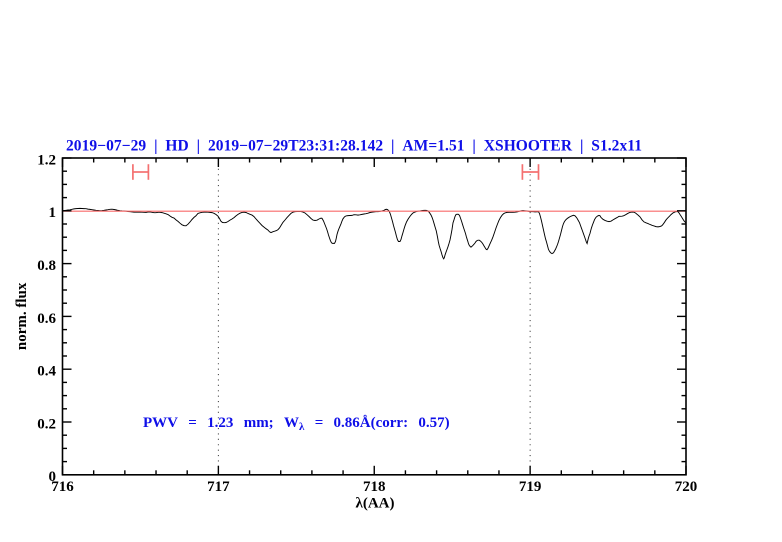 The height and width of the screenshot is (542, 782). What do you see at coordinates (53, 477) in the screenshot?
I see `svg-text: 0` at bounding box center [53, 477].